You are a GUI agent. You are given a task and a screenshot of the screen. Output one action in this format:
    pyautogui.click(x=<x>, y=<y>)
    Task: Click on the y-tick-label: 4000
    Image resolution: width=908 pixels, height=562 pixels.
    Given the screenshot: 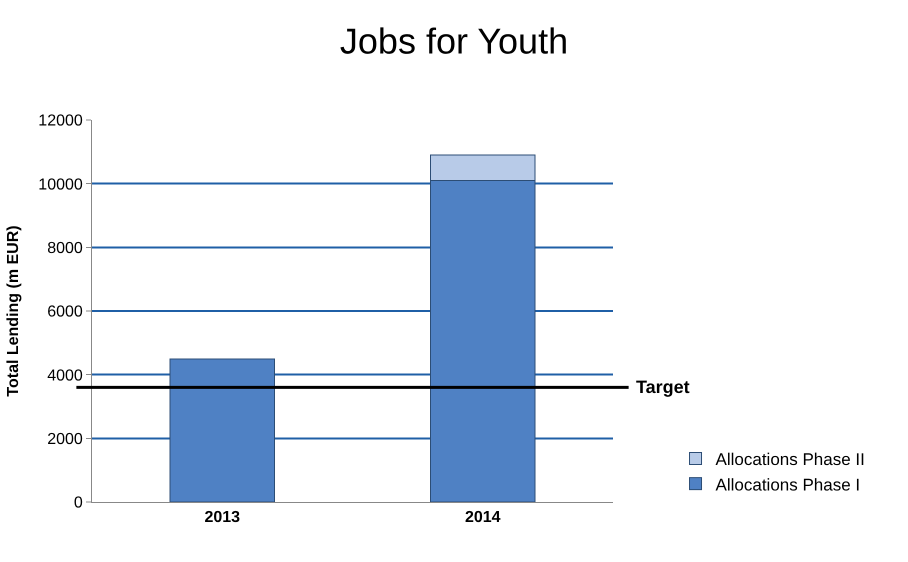 What is the action you would take?
    pyautogui.click(x=65, y=375)
    